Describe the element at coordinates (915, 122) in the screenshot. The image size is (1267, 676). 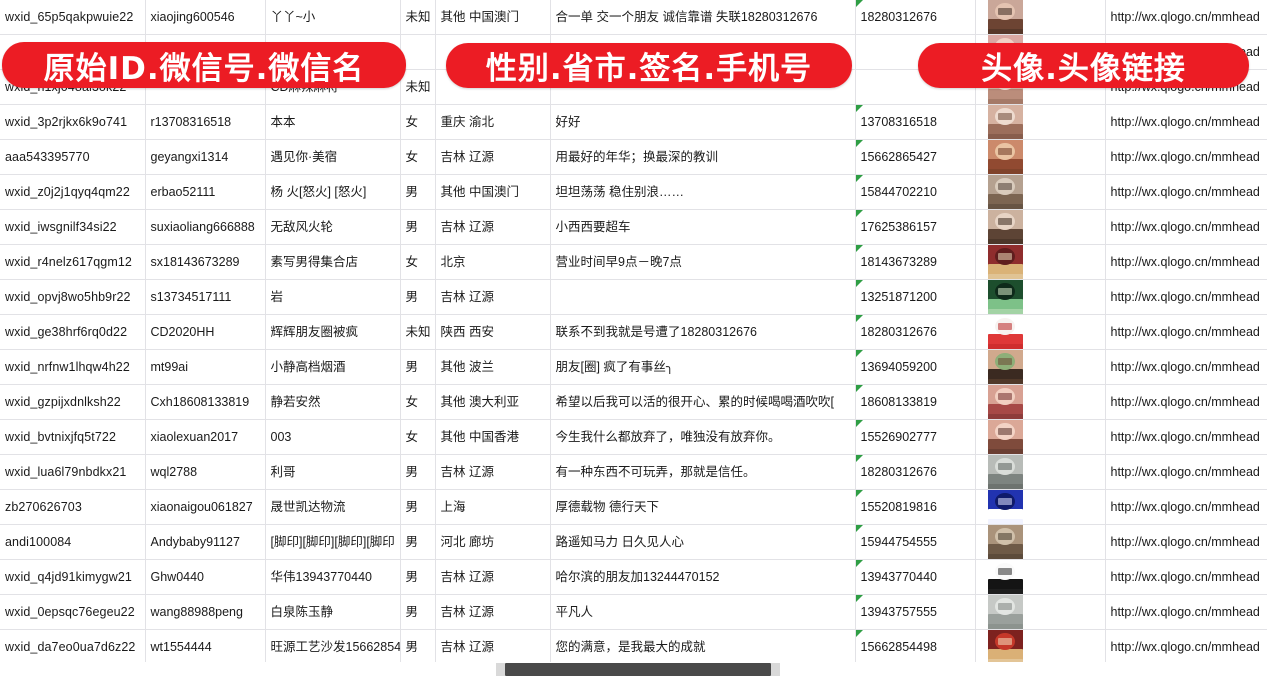
I see `cell-phone: 13708316518` at that location.